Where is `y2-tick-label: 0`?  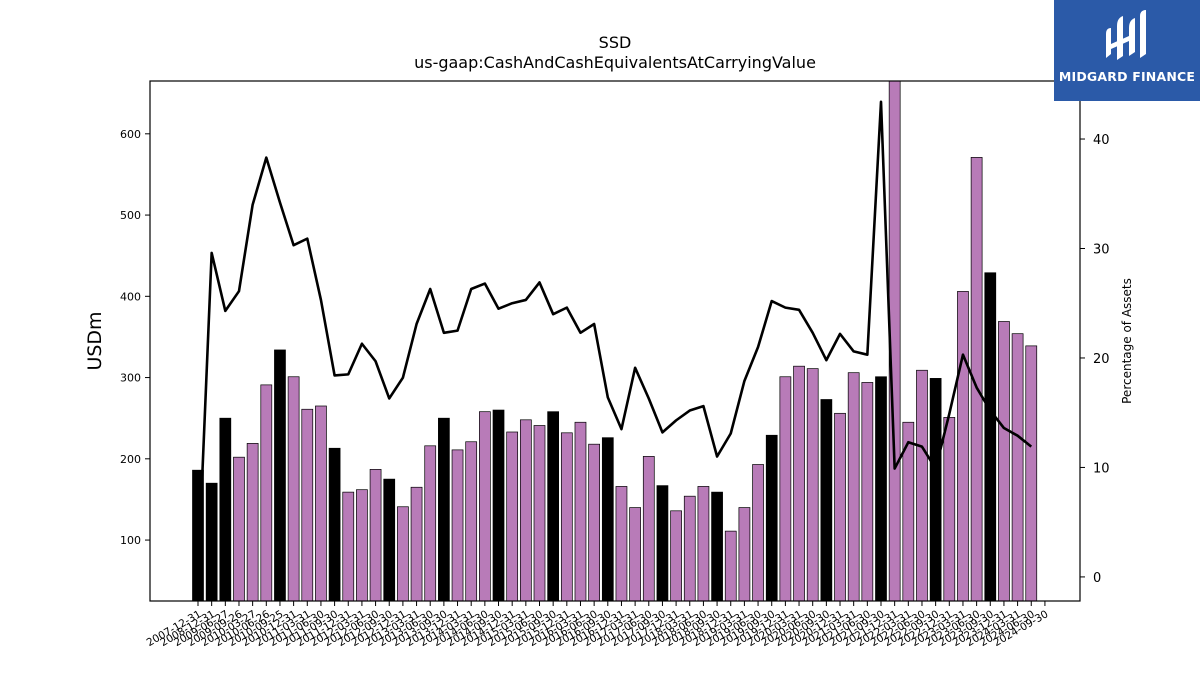
y2-tick-label: 0 is located at coordinates (1097, 578).